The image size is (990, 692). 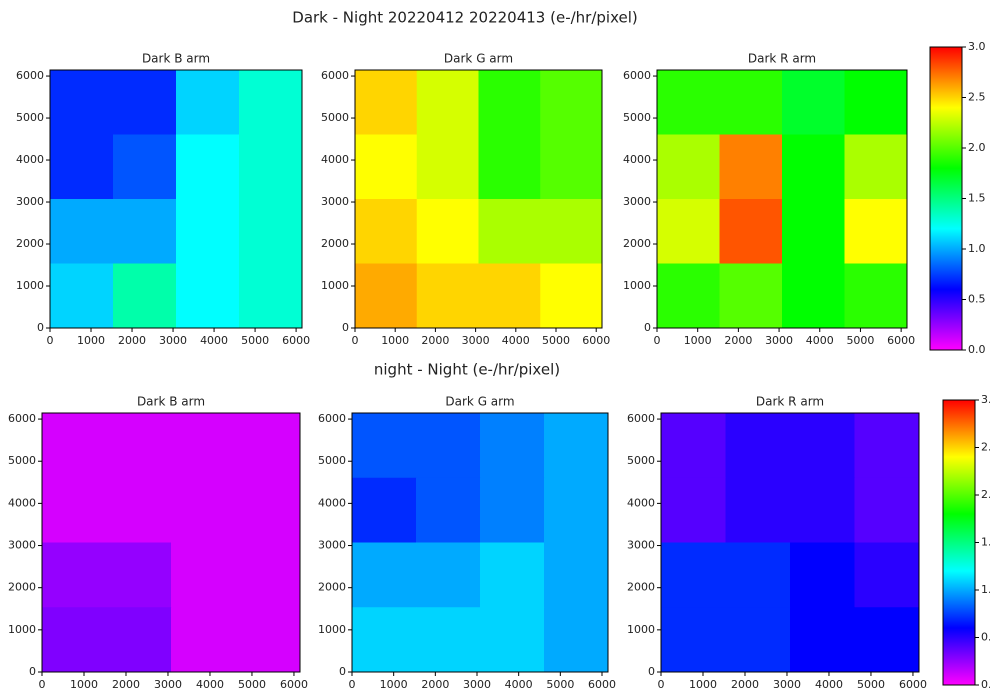 What do you see at coordinates (985, 637) in the screenshot?
I see `colorbar-tick-label: 0.5` at bounding box center [985, 637].